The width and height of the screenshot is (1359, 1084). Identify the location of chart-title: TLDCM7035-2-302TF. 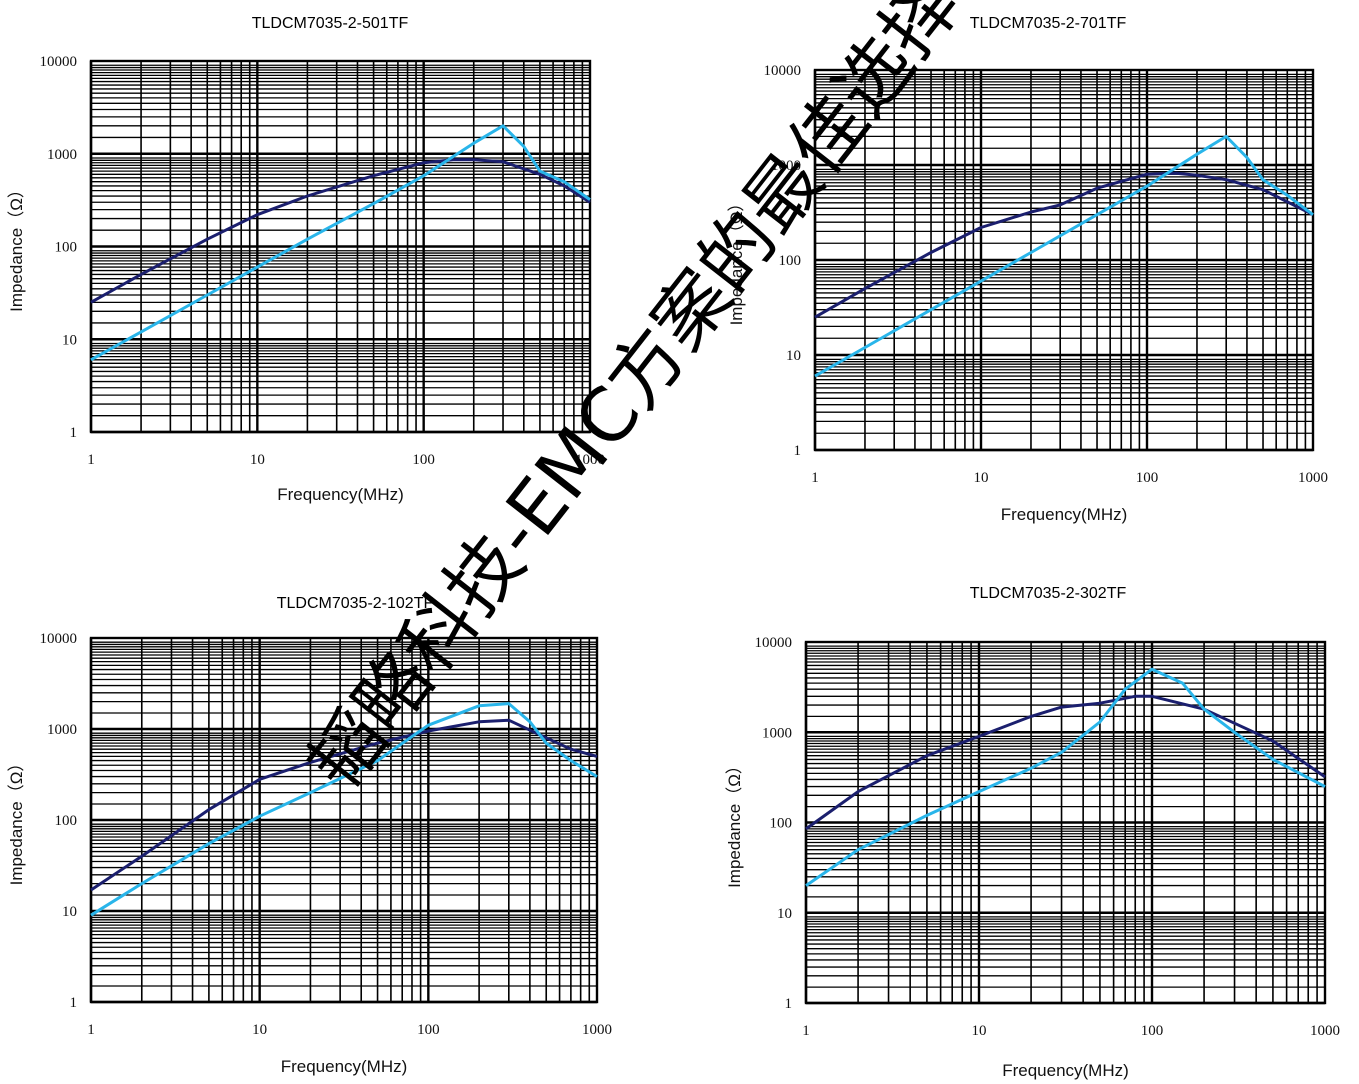
(1048, 593).